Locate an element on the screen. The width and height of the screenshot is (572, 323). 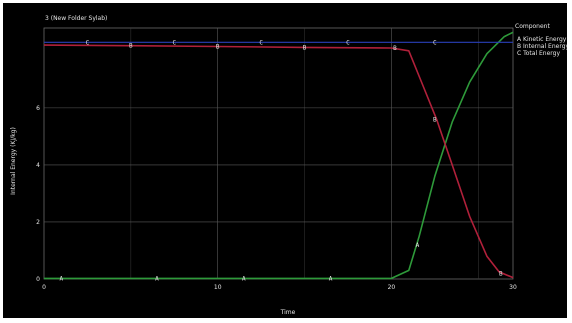
chart-title: 3 (New Folder Sylab) is located at coordinates (76, 18).